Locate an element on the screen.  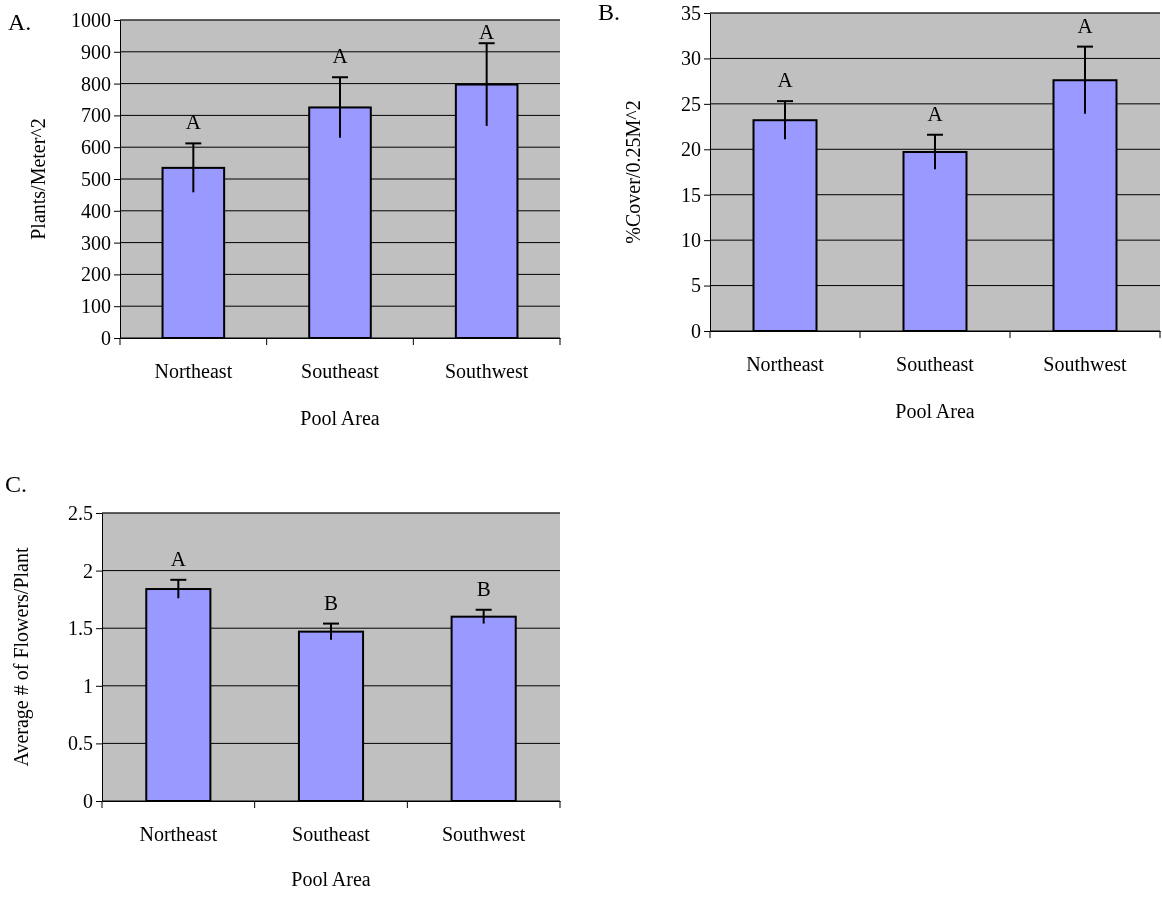
y-tick-label: 2 is located at coordinates (88, 570).